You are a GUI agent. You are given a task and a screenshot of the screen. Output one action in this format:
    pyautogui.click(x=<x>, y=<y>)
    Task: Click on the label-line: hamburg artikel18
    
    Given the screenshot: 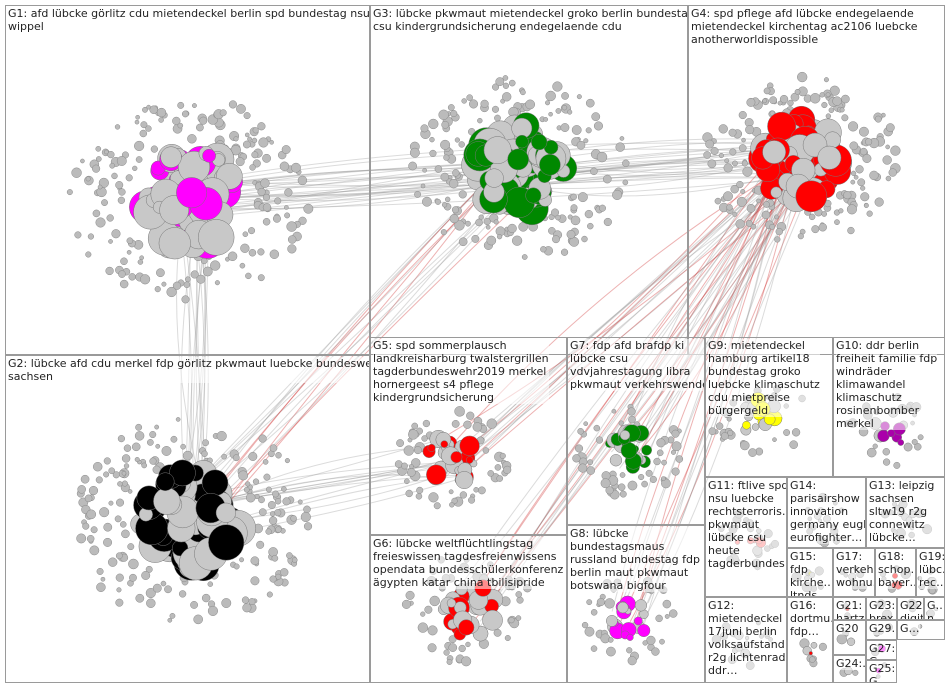 What is the action you would take?
    pyautogui.click(x=759, y=358)
    